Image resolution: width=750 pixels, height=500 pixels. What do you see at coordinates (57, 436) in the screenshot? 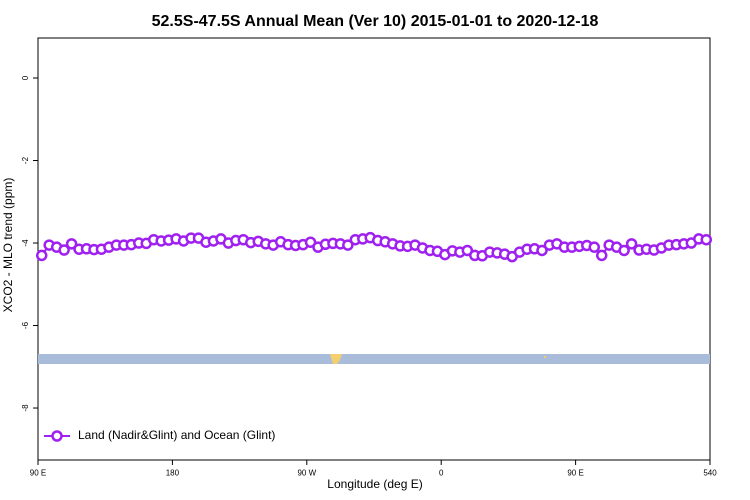
I see `legend-marker` at bounding box center [57, 436].